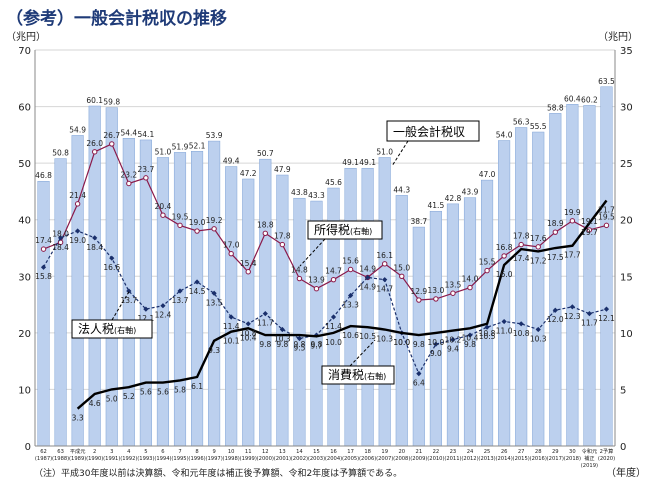  Describe the element at coordinates (129, 396) in the screenshot. I see `line-consumption-tax-value-label: 5.2` at that location.